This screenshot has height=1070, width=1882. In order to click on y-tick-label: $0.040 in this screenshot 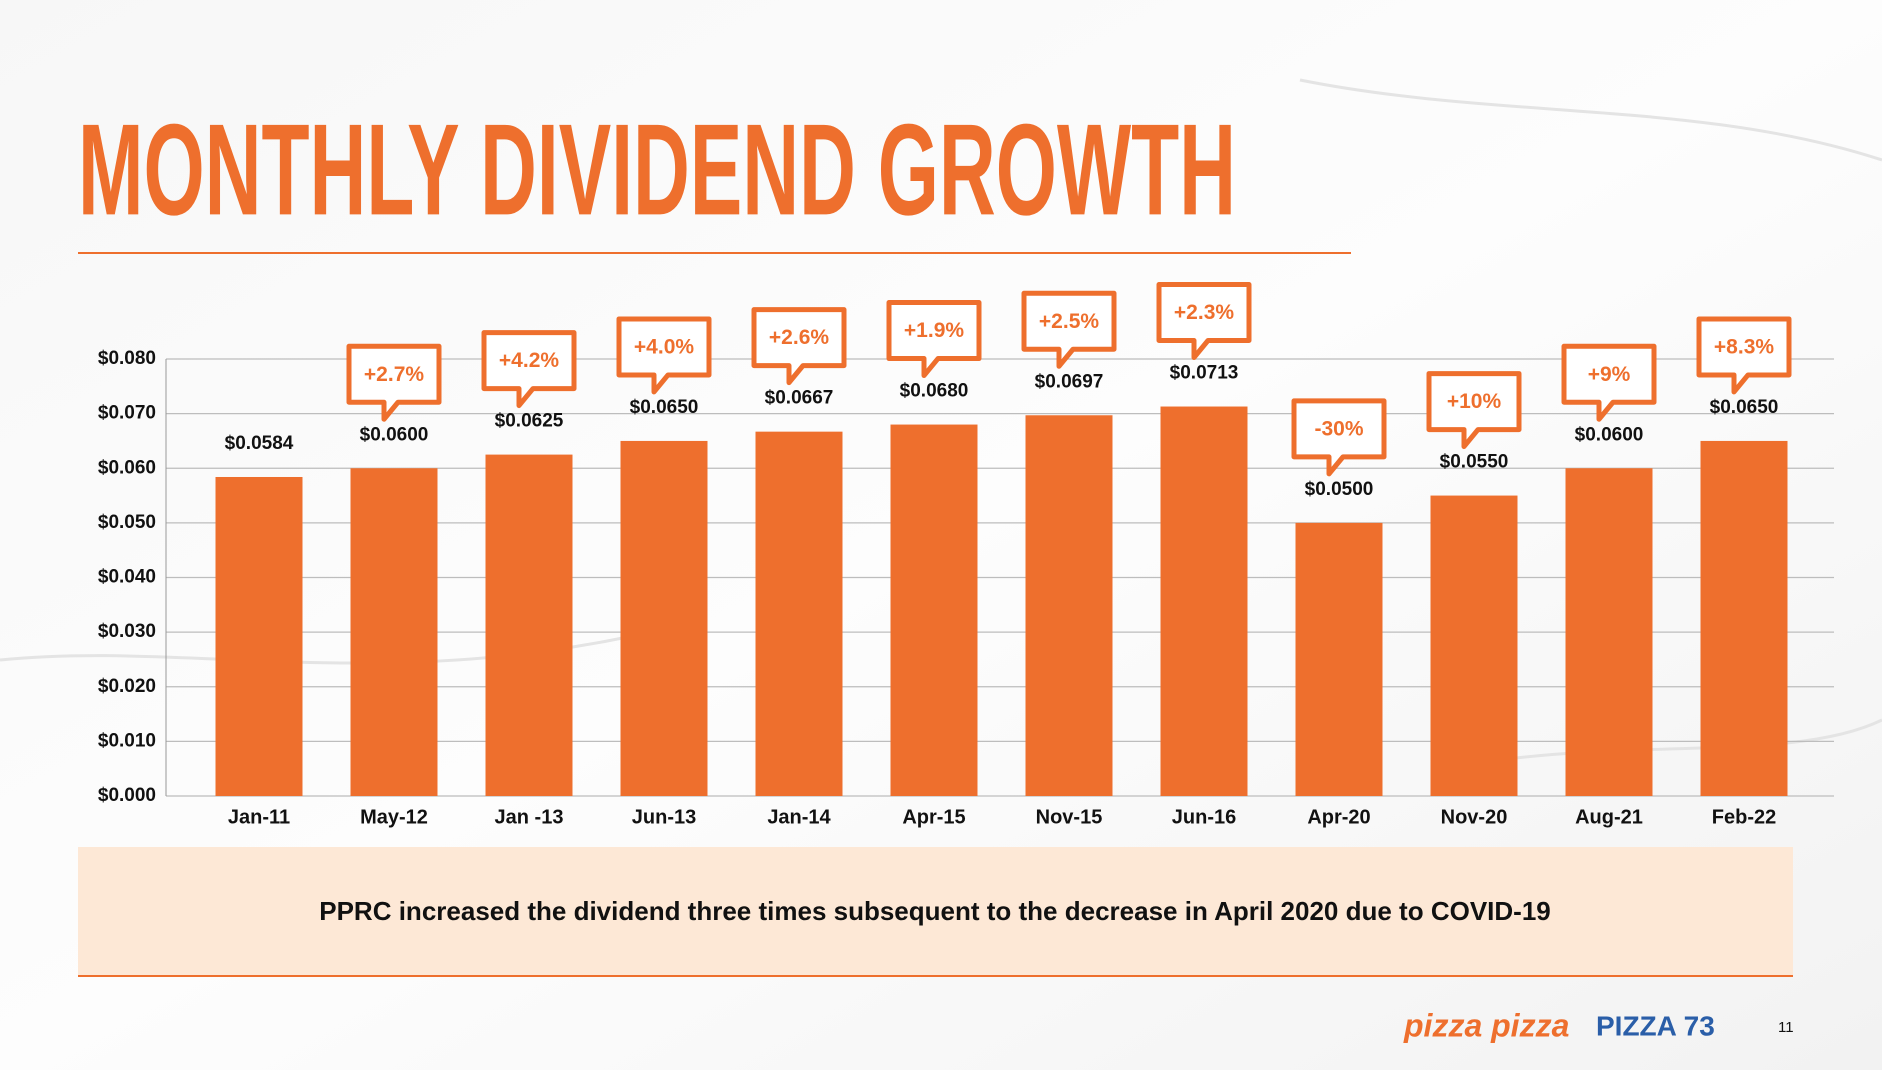, I will do `click(127, 577)`.